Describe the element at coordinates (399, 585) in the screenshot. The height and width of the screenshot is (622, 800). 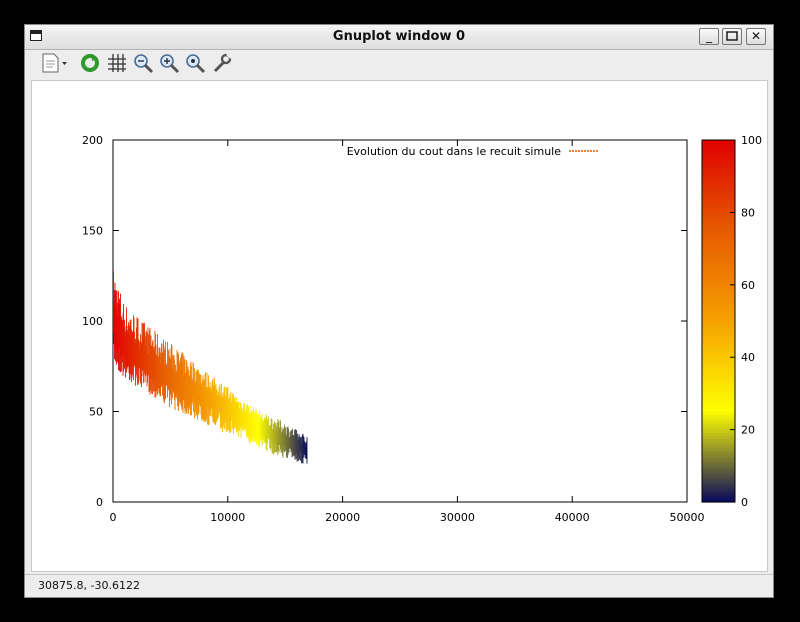
I see `status-bar: 30875.8, -30.6122` at that location.